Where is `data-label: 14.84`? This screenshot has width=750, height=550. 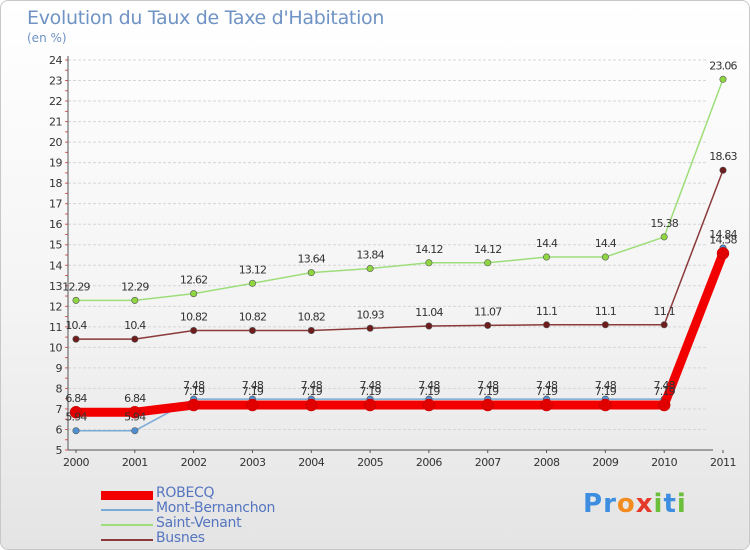 data-label: 14.84 is located at coordinates (723, 234).